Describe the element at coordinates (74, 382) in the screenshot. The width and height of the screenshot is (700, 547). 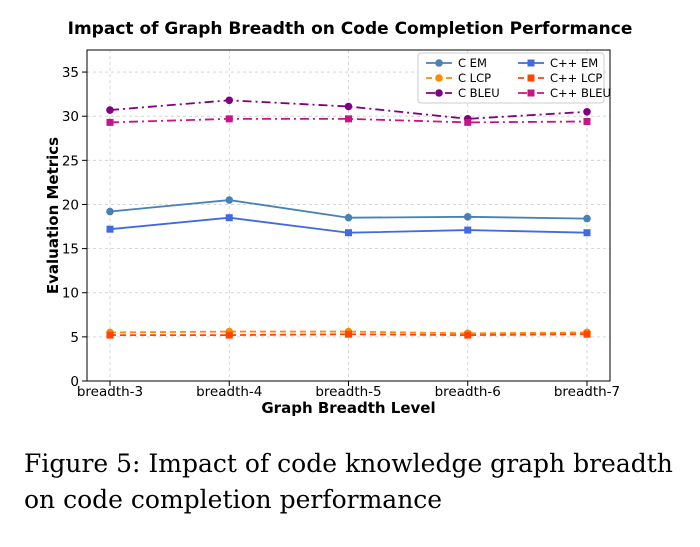
I see `y-tick-label: 0` at that location.